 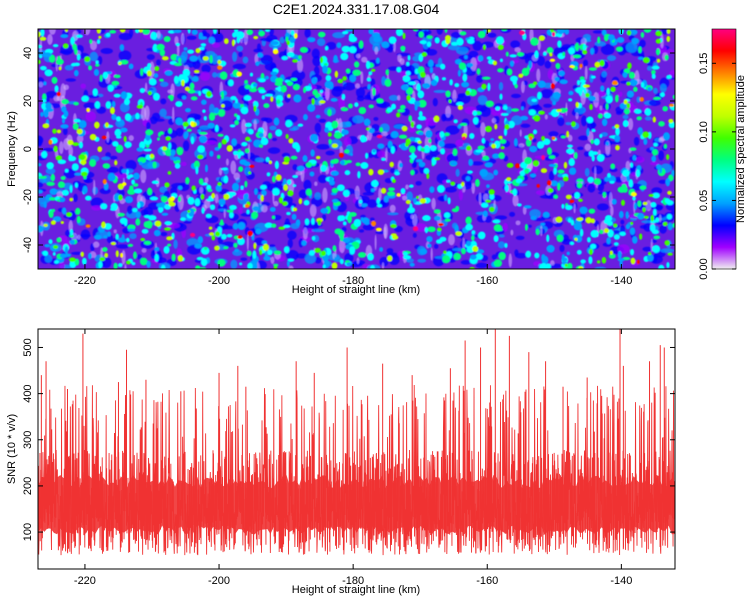 What do you see at coordinates (487, 581) in the screenshot?
I see `x-tick-label: -160` at bounding box center [487, 581].